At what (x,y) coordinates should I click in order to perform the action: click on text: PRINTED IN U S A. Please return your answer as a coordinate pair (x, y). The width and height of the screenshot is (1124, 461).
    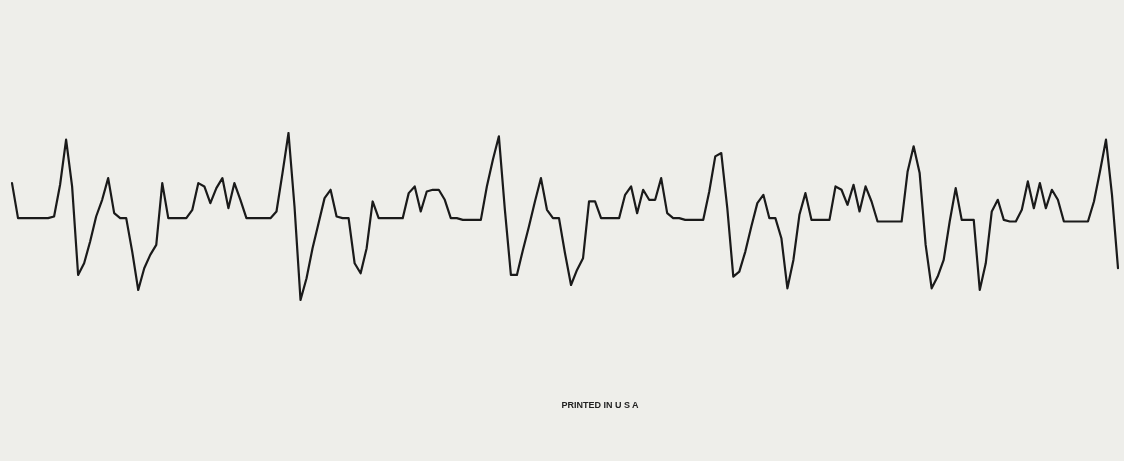
    Looking at the image, I should click on (600, 405).